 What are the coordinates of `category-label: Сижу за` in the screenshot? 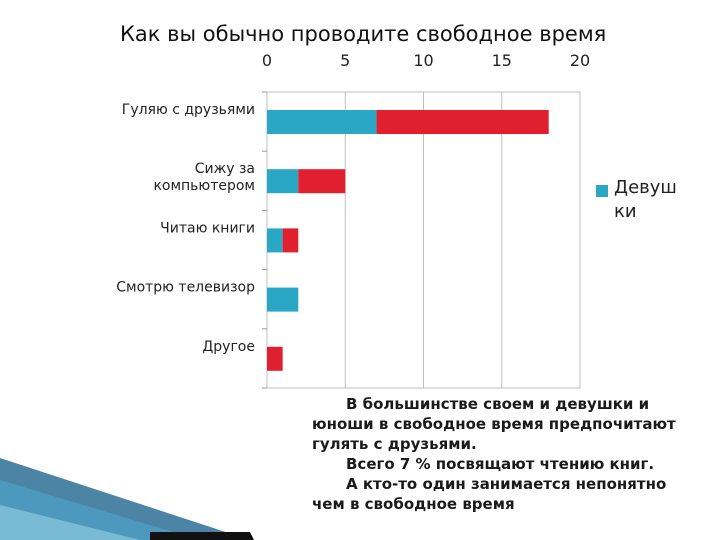 It's located at (225, 169).